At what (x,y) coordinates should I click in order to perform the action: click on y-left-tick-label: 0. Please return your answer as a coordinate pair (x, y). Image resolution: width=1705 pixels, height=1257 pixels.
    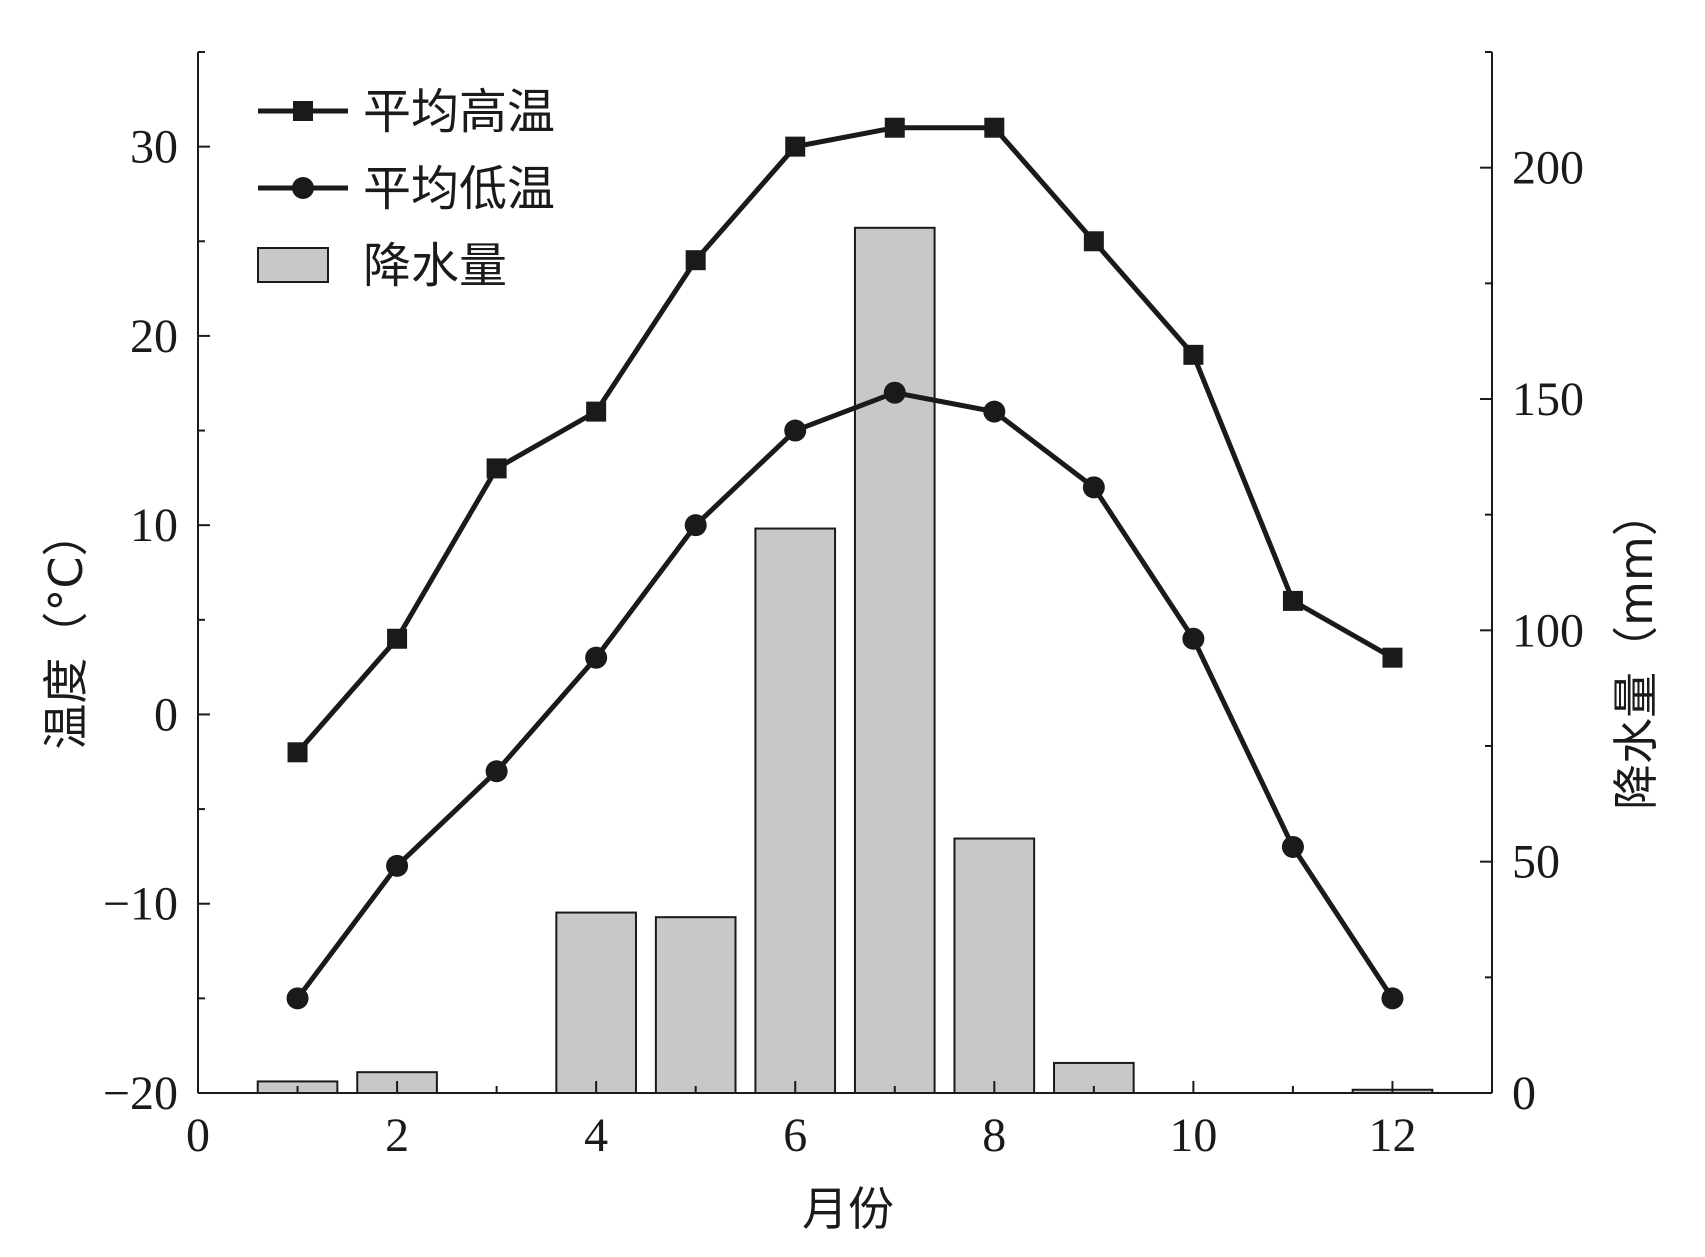
    Looking at the image, I should click on (166, 714).